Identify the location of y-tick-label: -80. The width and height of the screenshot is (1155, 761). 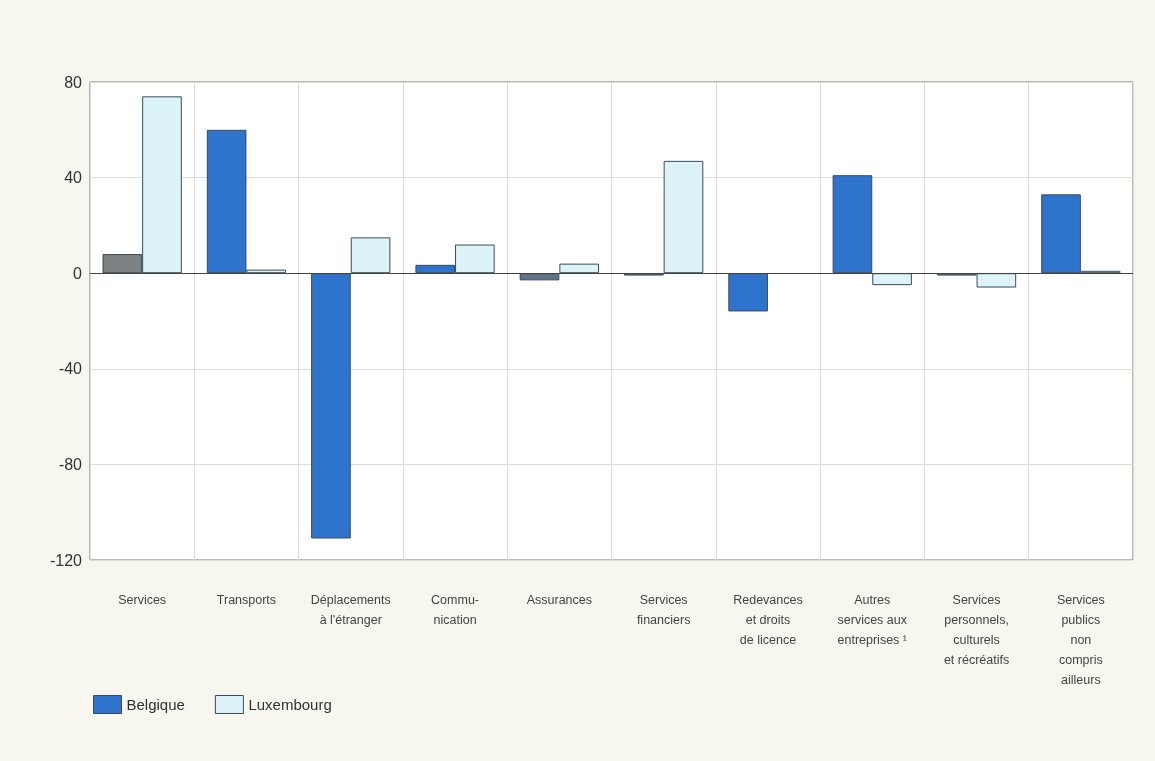
(70, 464).